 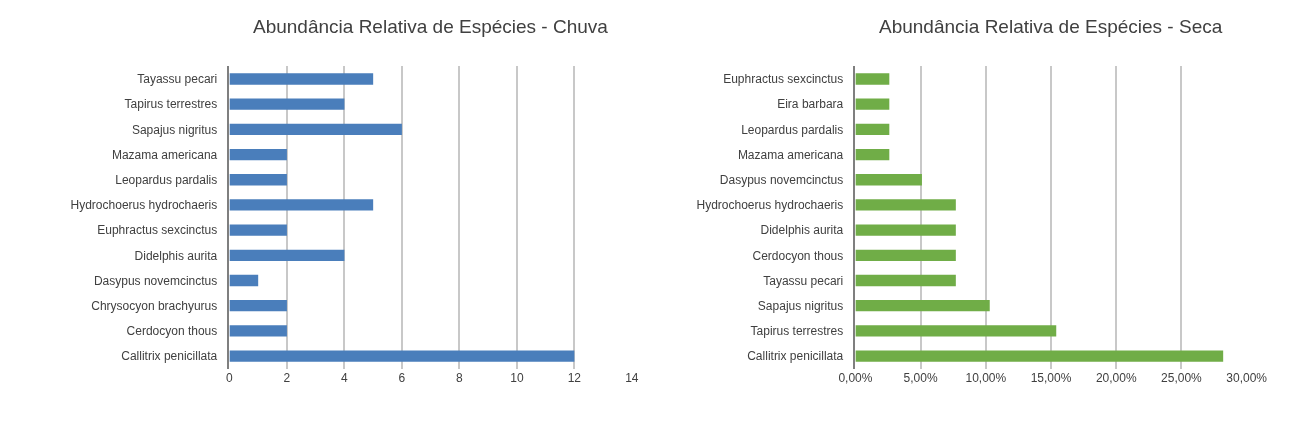 I want to click on y-tick-label: Eira barbara, so click(x=810, y=104).